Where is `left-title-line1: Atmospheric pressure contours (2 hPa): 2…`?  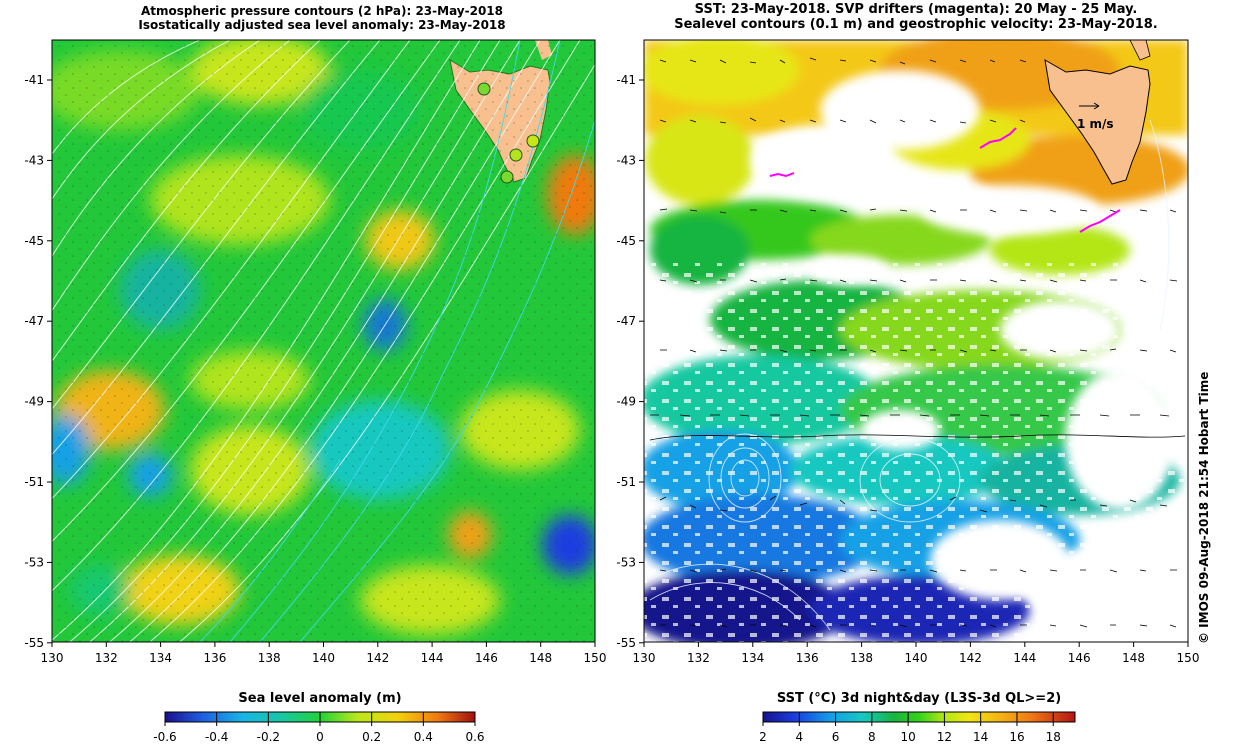
left-title-line1: Atmospheric pressure contours (2 hPa): 2… is located at coordinates (321, 11).